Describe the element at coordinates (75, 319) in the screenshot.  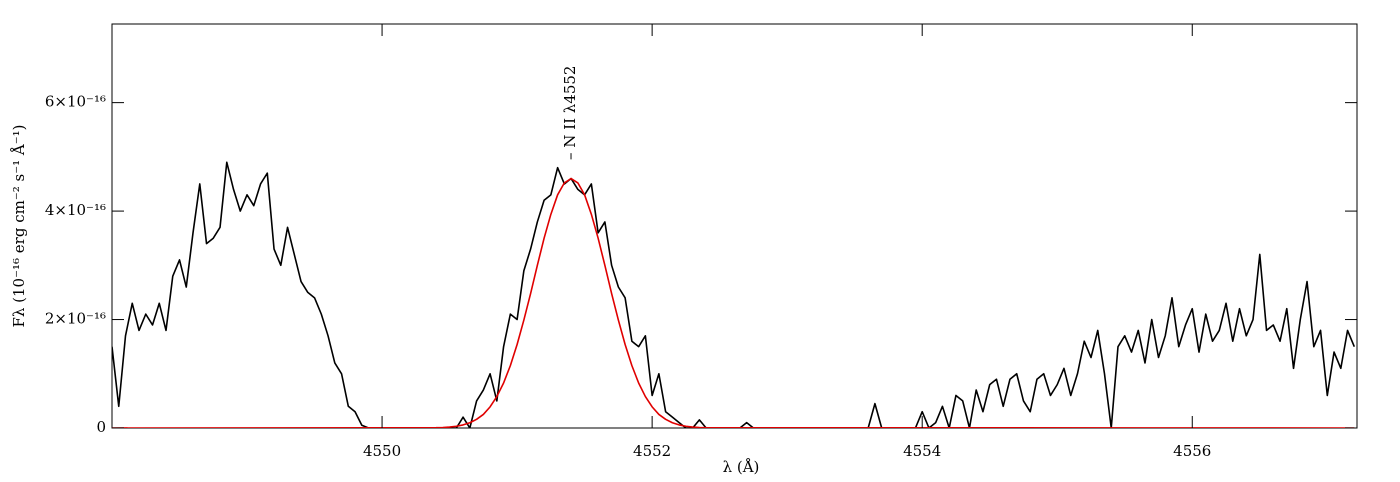
I see `y-tick-label: 2×10⁻¹⁶` at that location.